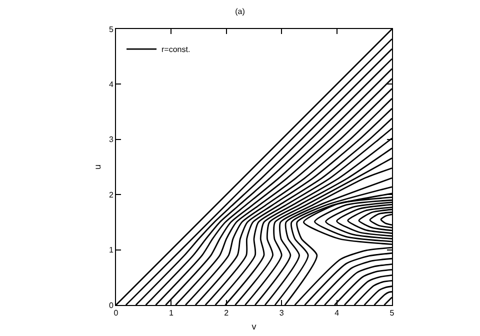 This screenshot has width=480, height=336. Describe the element at coordinates (111, 305) in the screenshot. I see `y-tick-label: 0` at that location.